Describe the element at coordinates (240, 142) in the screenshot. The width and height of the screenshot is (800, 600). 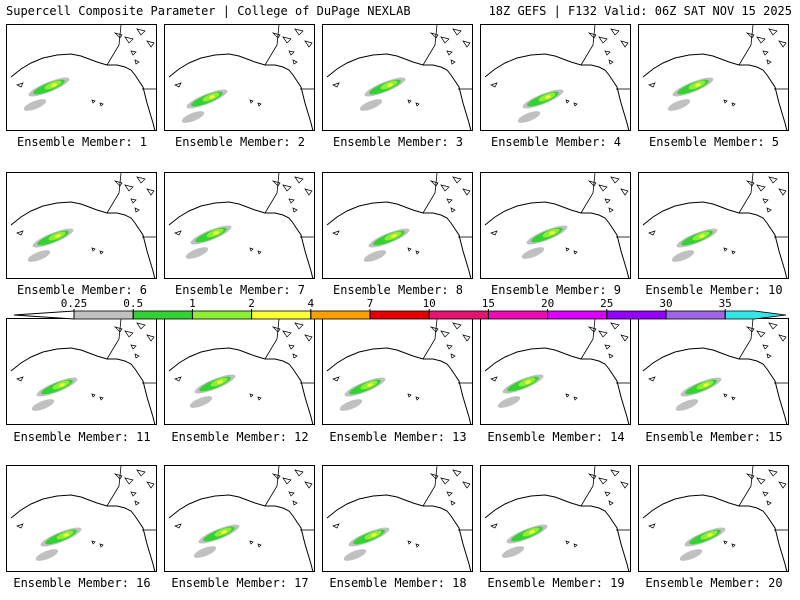
I see `member-label: Ensemble Member: 2` at that location.